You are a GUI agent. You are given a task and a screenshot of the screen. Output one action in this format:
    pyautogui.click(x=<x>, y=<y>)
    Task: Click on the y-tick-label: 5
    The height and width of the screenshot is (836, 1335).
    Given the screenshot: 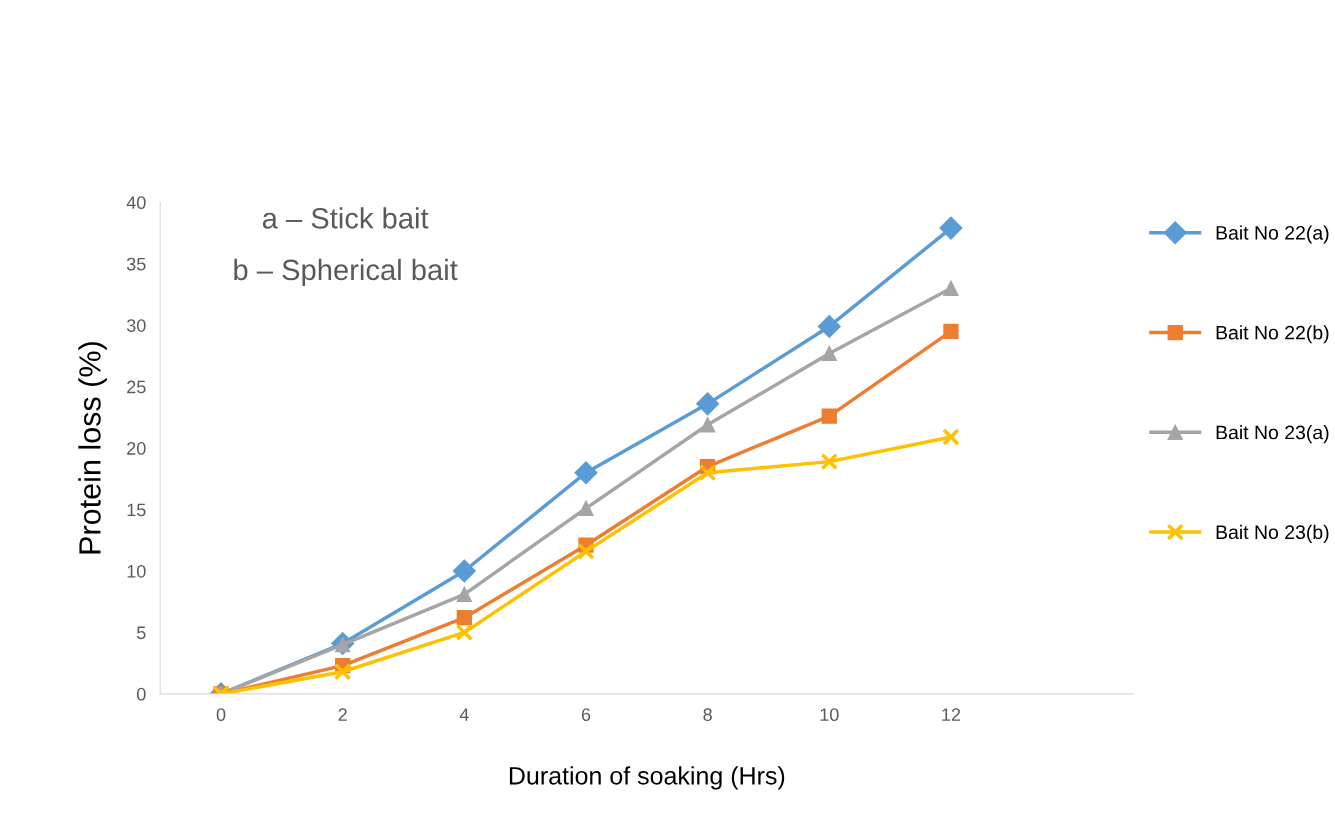 What is the action you would take?
    pyautogui.click(x=141, y=633)
    